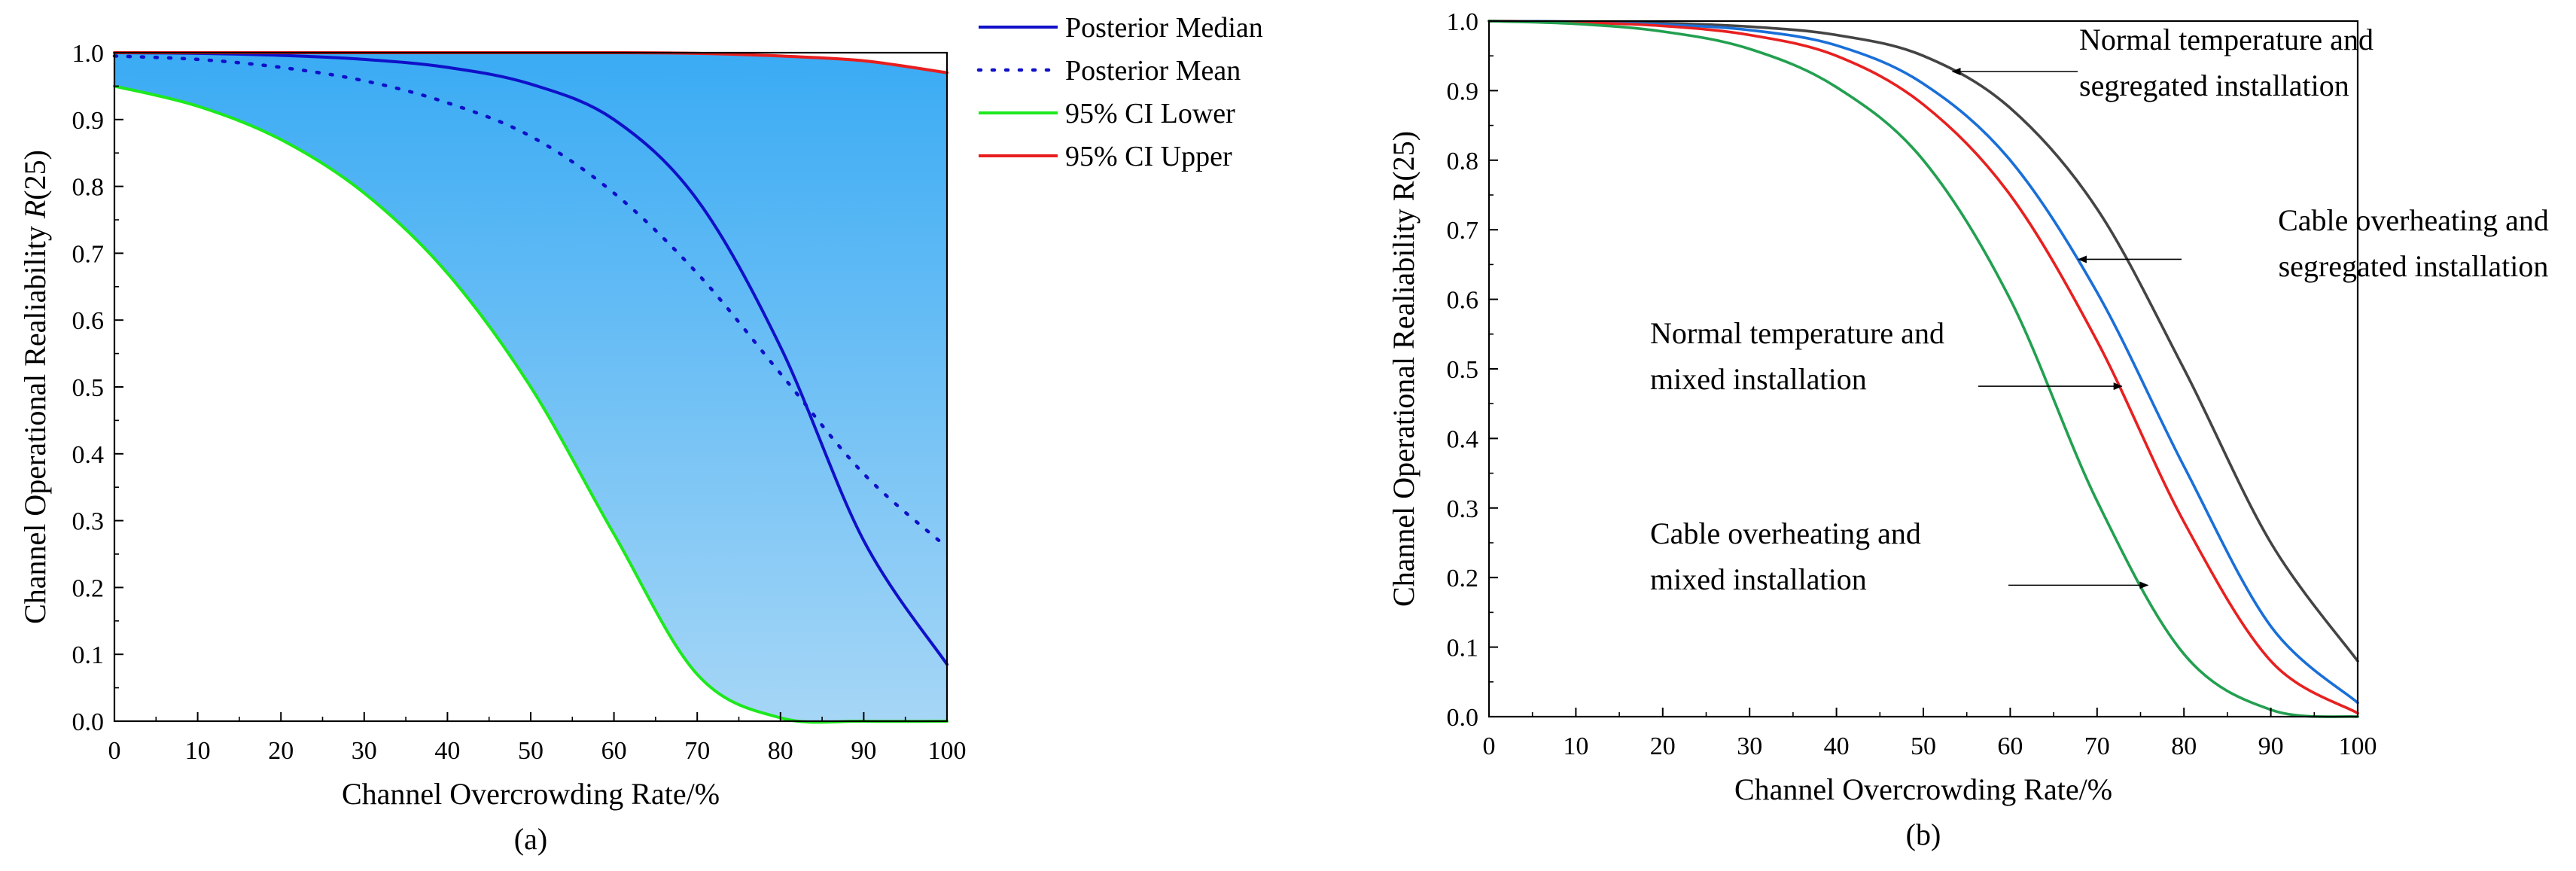  Describe the element at coordinates (1164, 28) in the screenshot. I see `legend-label: Posterior Median` at that location.